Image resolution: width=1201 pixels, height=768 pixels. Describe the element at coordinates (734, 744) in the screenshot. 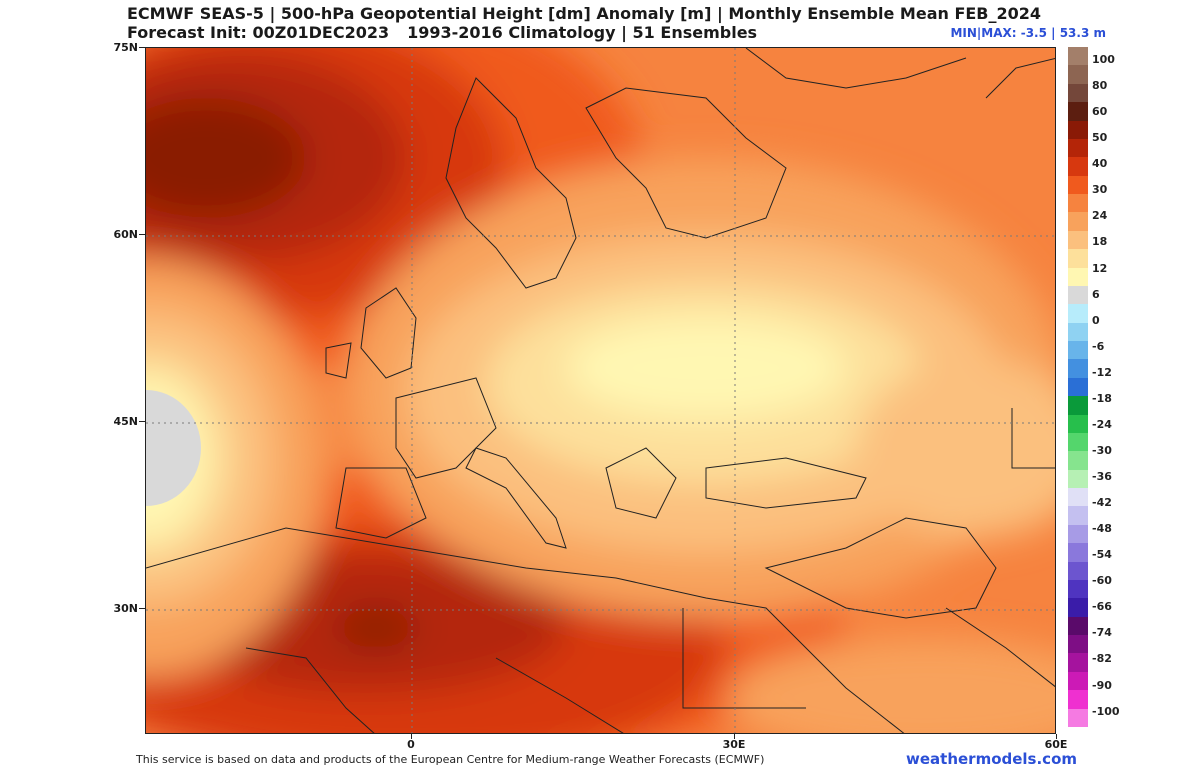

I see `lon-label-30e: 30E` at that location.